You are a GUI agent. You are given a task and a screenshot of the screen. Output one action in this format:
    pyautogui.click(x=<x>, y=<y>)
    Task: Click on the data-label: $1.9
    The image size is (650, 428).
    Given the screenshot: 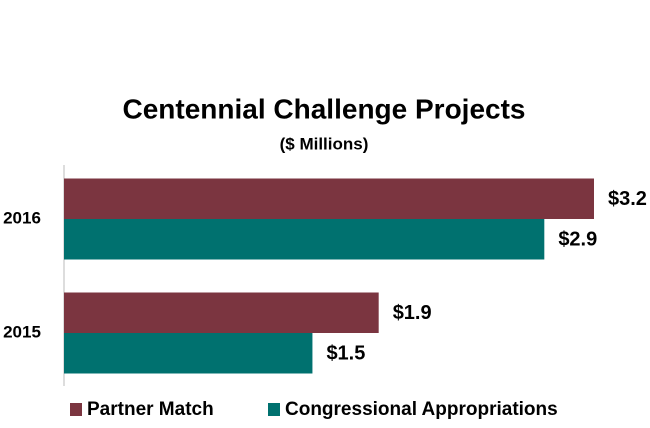 What is the action you would take?
    pyautogui.click(x=412, y=313)
    